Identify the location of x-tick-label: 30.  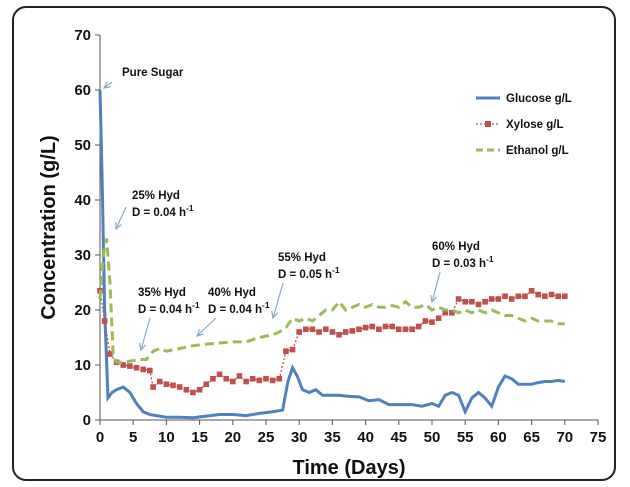
(299, 437).